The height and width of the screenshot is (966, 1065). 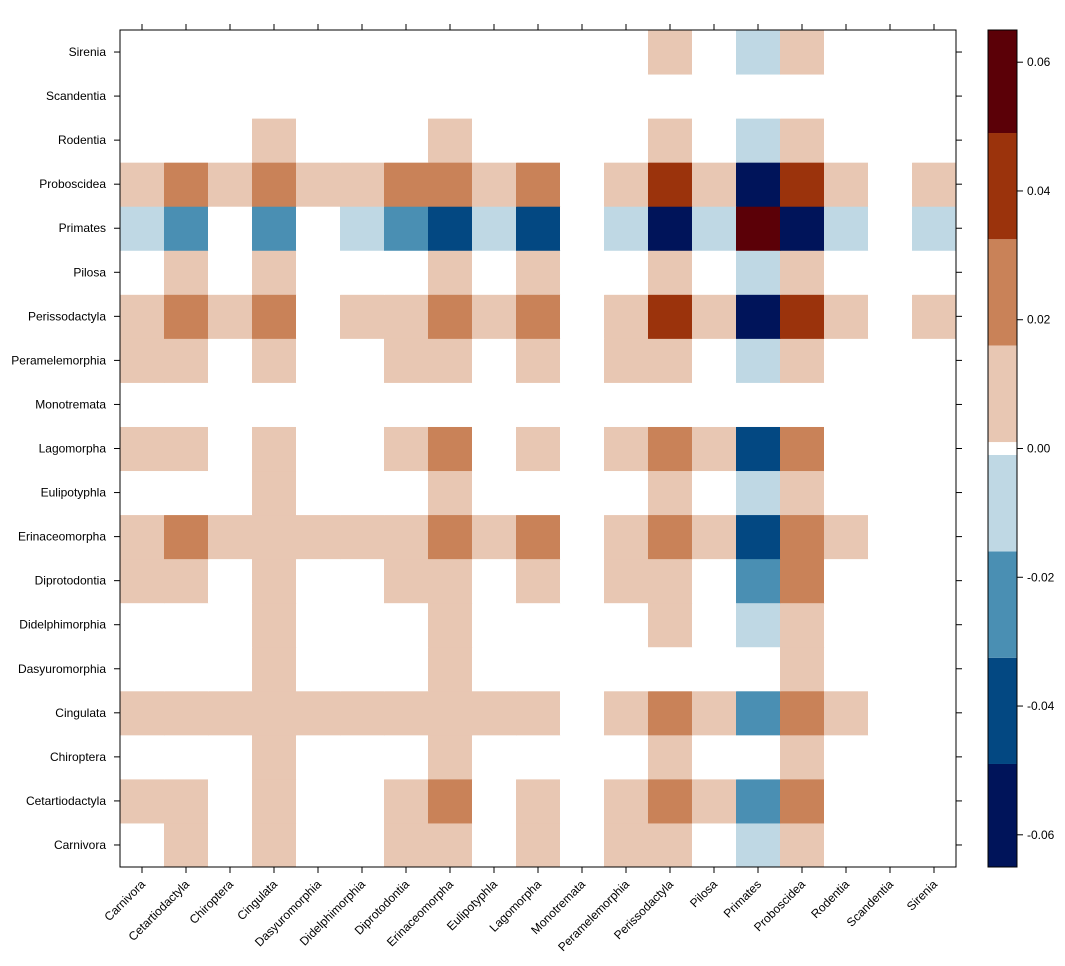 What do you see at coordinates (58, 360) in the screenshot?
I see `y-tick-label: Peramelemorphia` at bounding box center [58, 360].